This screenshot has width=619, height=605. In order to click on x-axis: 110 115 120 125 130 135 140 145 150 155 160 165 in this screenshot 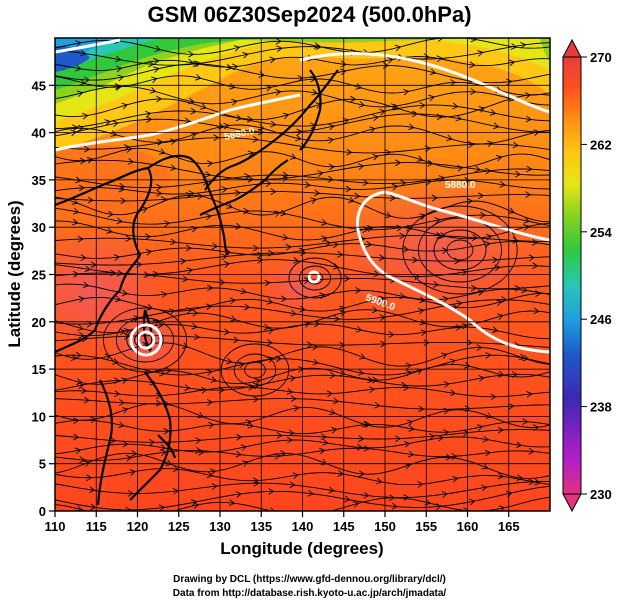, I will do `click(282, 522)`.